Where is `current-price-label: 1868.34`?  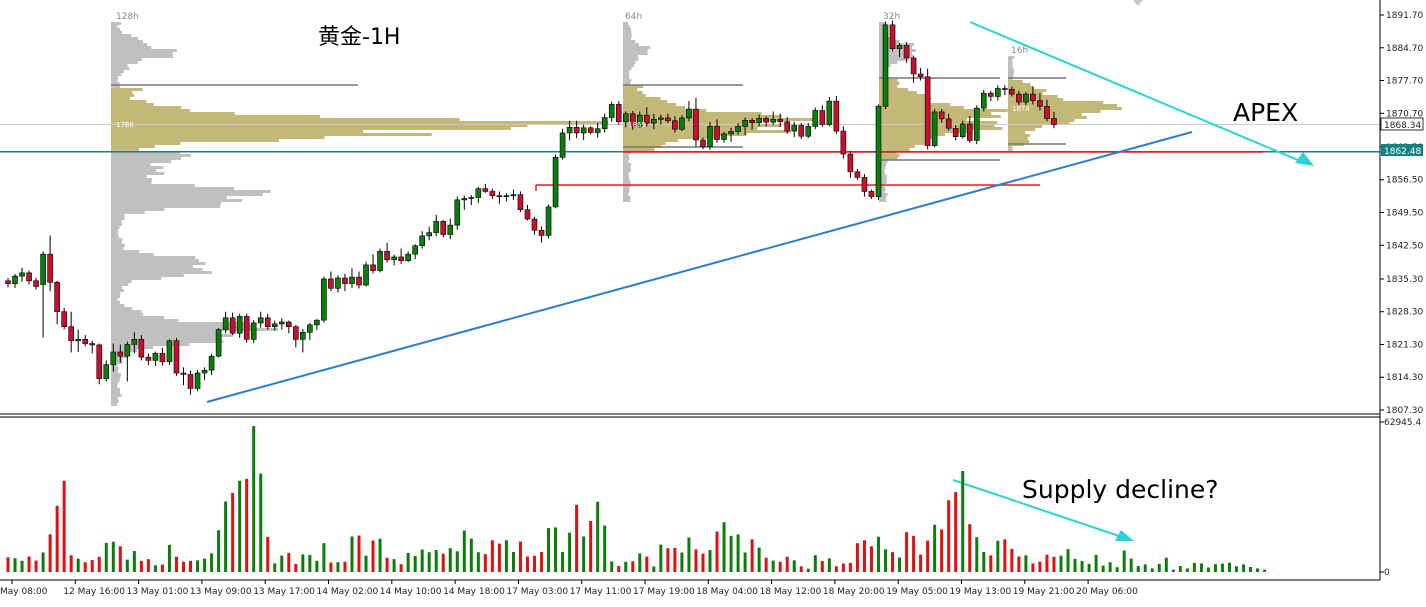
current-price-label: 1868.34 is located at coordinates (1402, 126).